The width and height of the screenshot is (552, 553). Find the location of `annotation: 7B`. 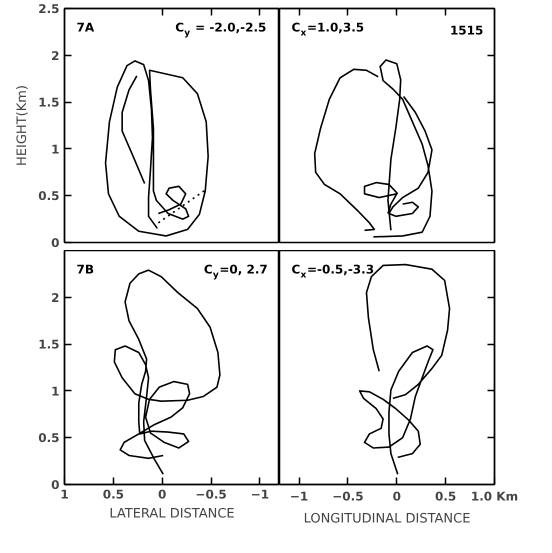

annotation: 7B is located at coordinates (85, 269).